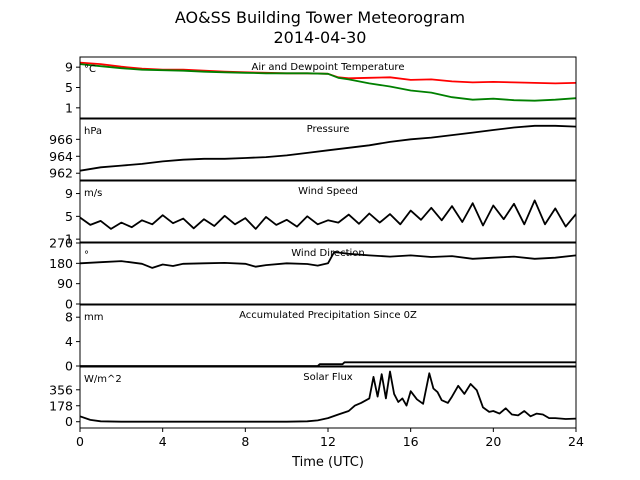  Describe the element at coordinates (69, 87) in the screenshot. I see `temperature-ytick-label: 5` at that location.